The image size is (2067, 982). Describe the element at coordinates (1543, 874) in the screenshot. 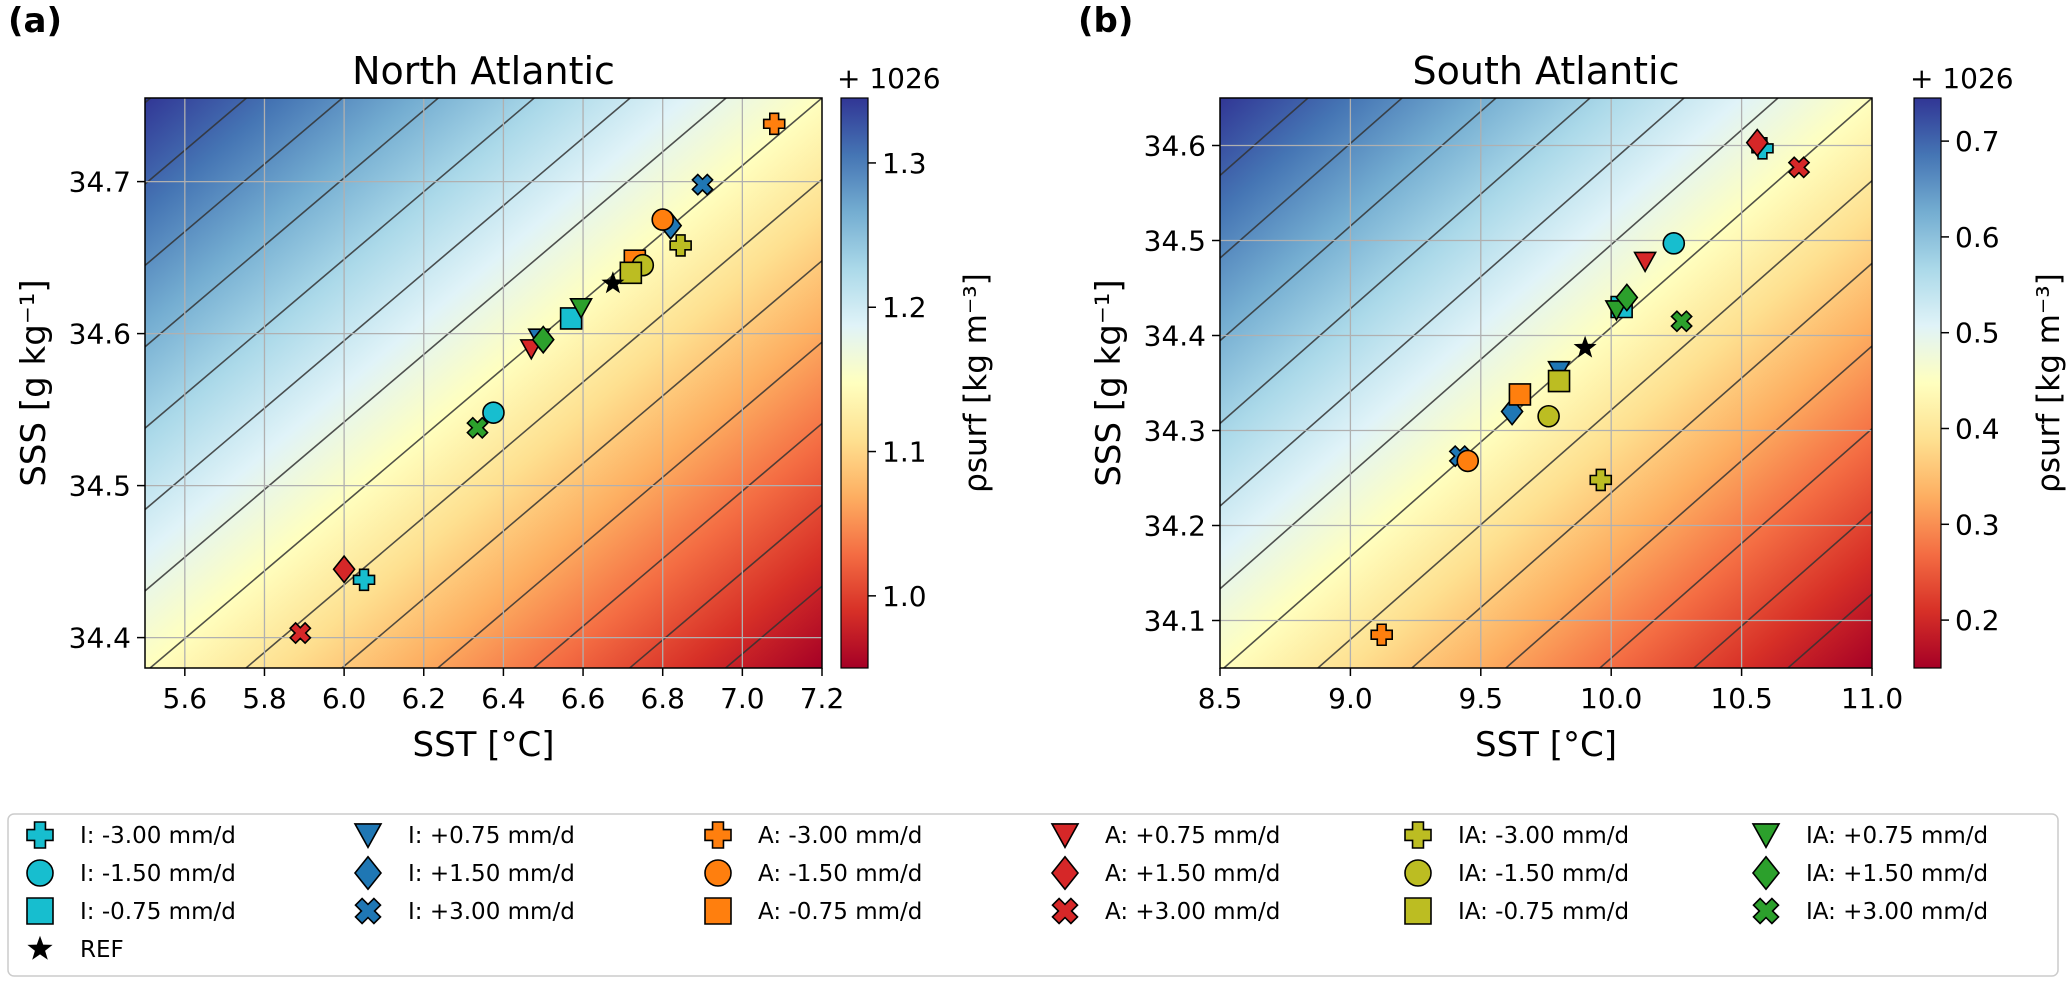

I see `legend-label: IA: -1.50 mm/d` at that location.